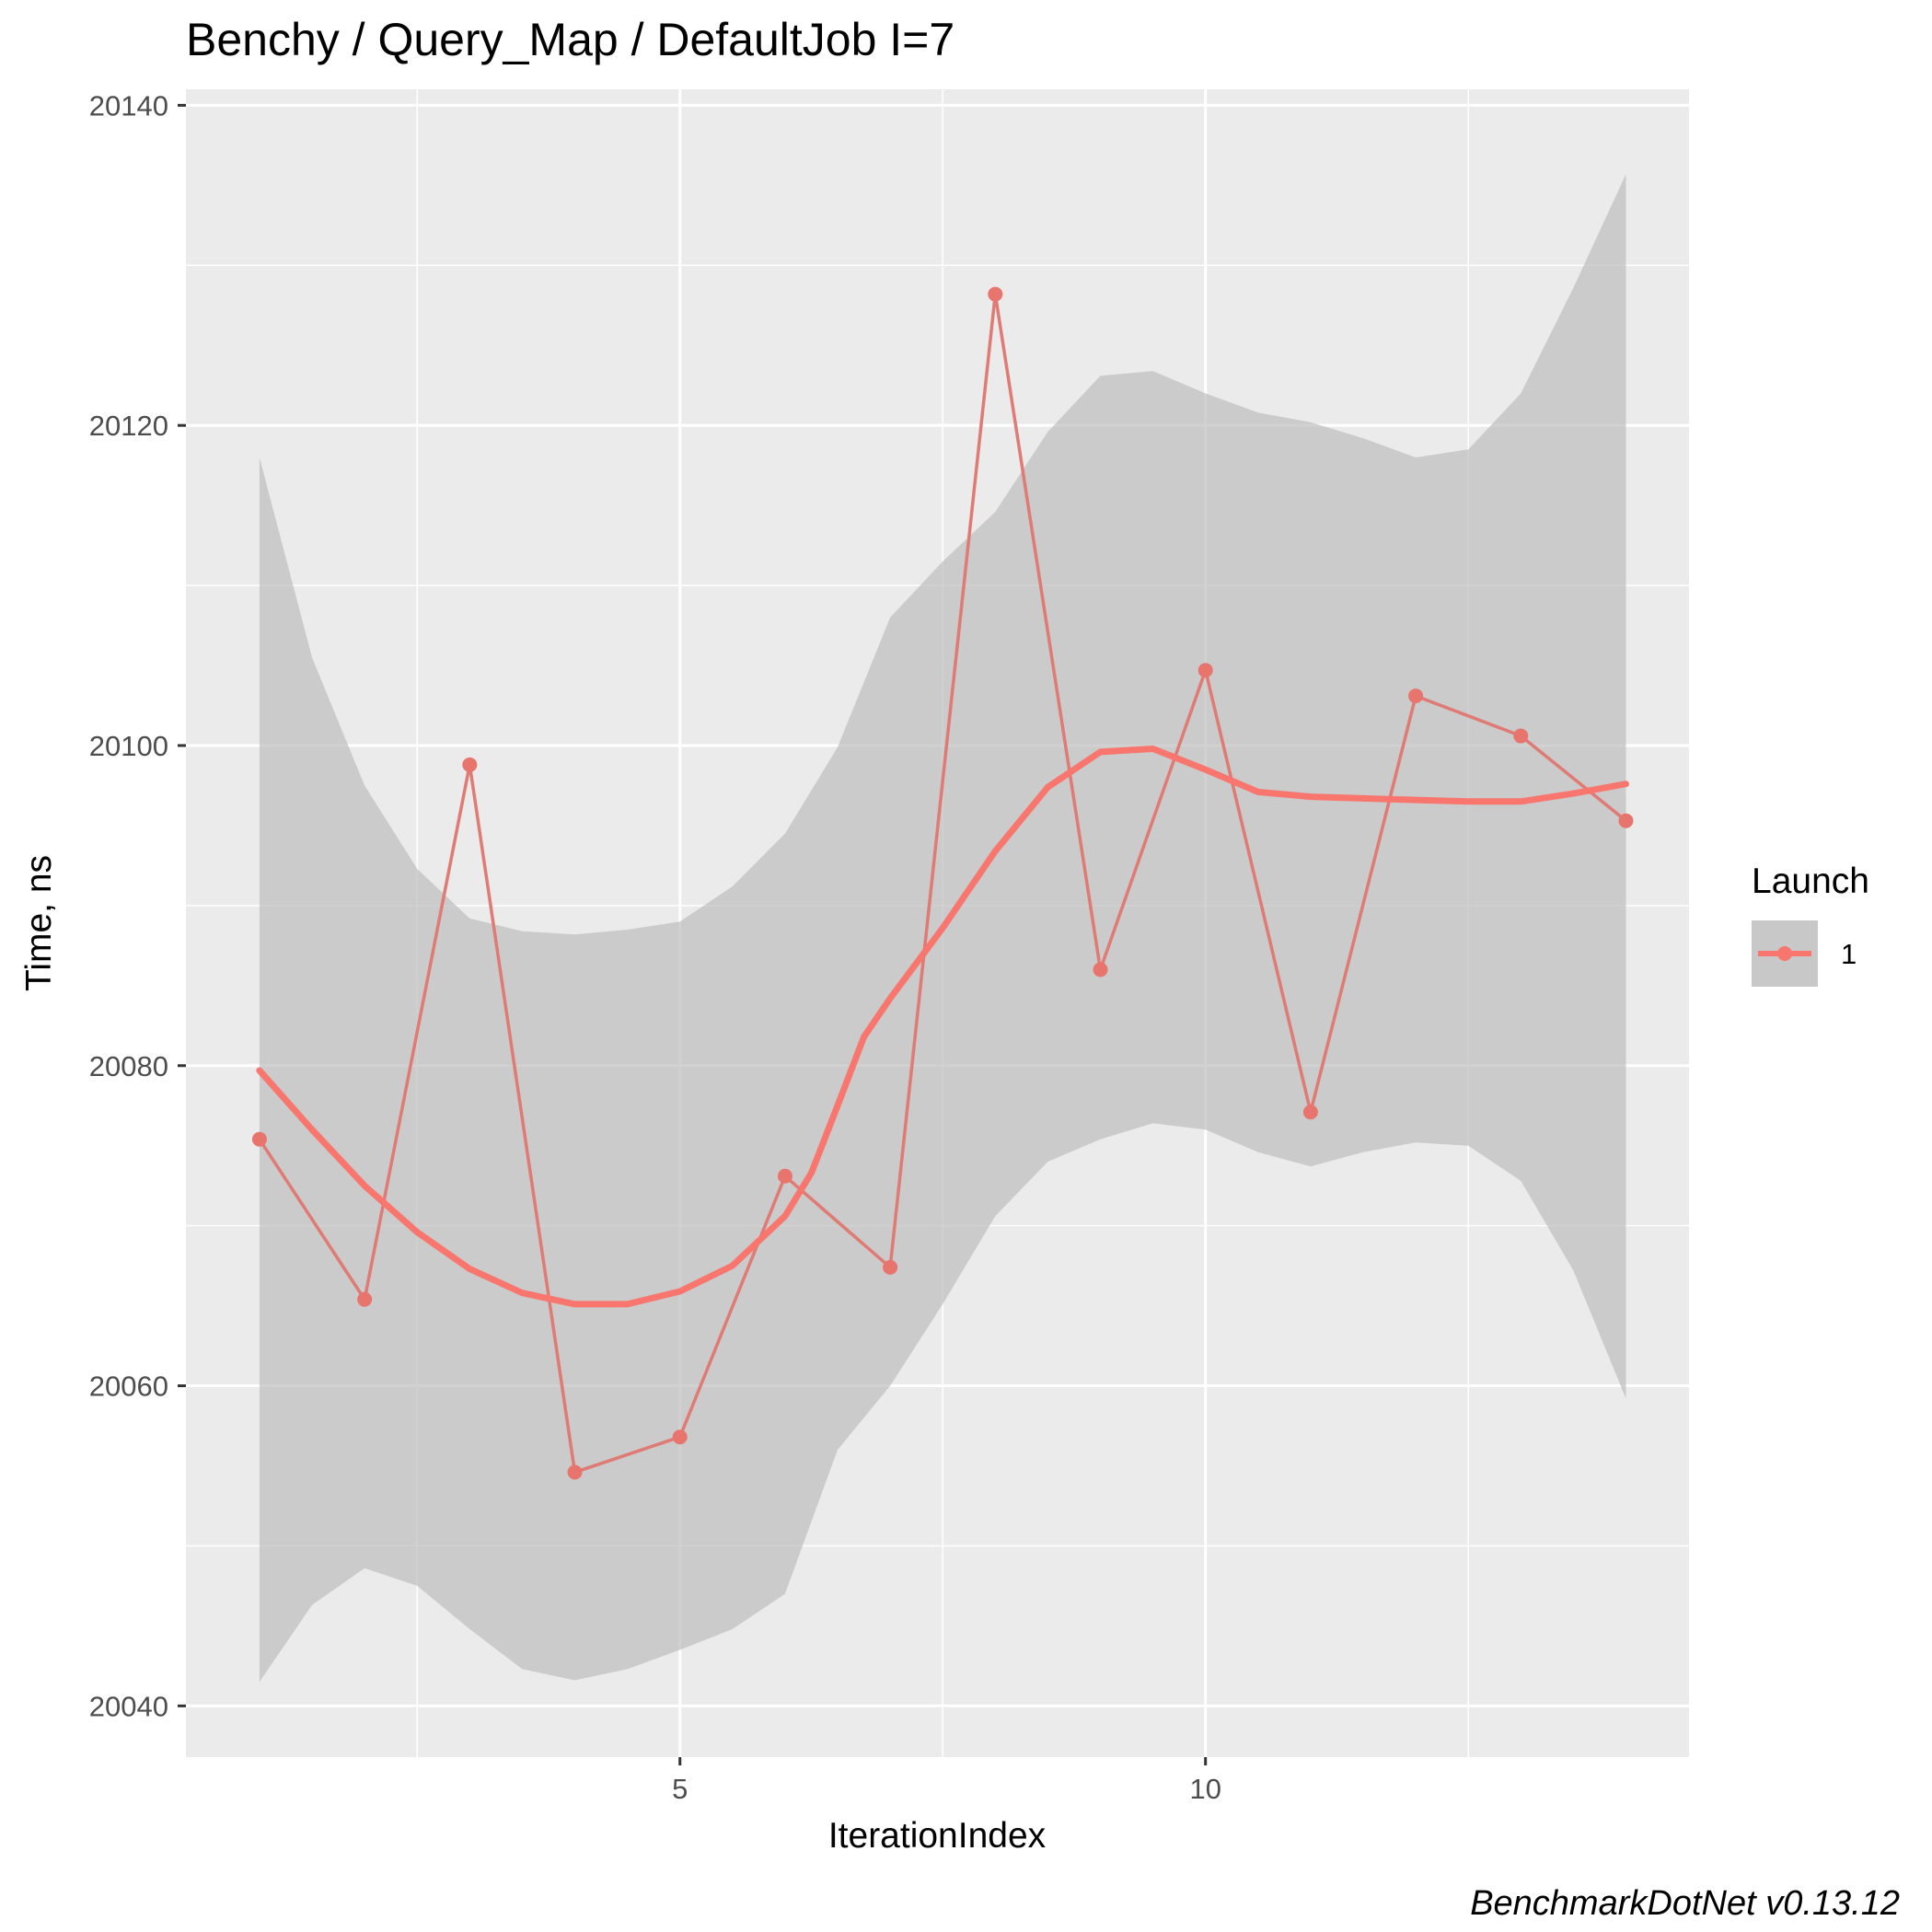  What do you see at coordinates (946, 1781) in the screenshot?
I see `x-axis: 5 10` at bounding box center [946, 1781].